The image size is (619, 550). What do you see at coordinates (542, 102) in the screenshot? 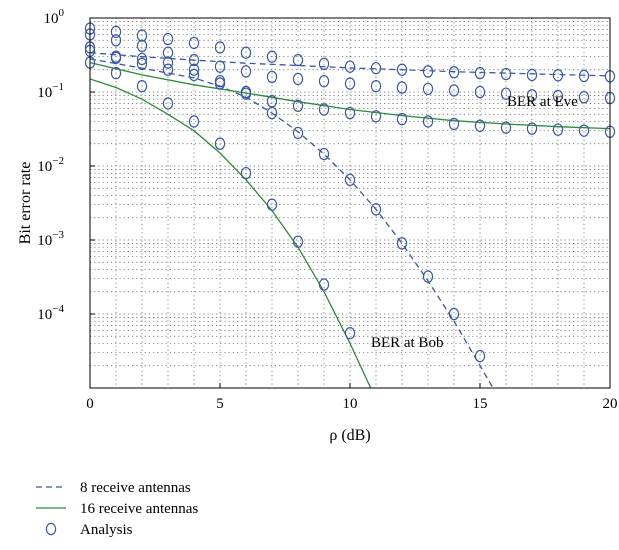
I see `annotation-label: BER at Eve` at bounding box center [542, 102].